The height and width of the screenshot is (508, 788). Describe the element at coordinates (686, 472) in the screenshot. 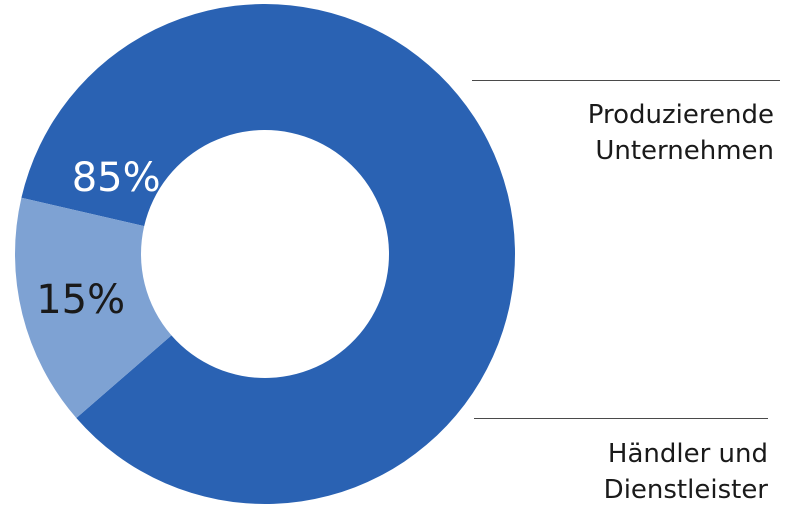

I see `legend-label-haendler: Händler und Dienstleister` at that location.